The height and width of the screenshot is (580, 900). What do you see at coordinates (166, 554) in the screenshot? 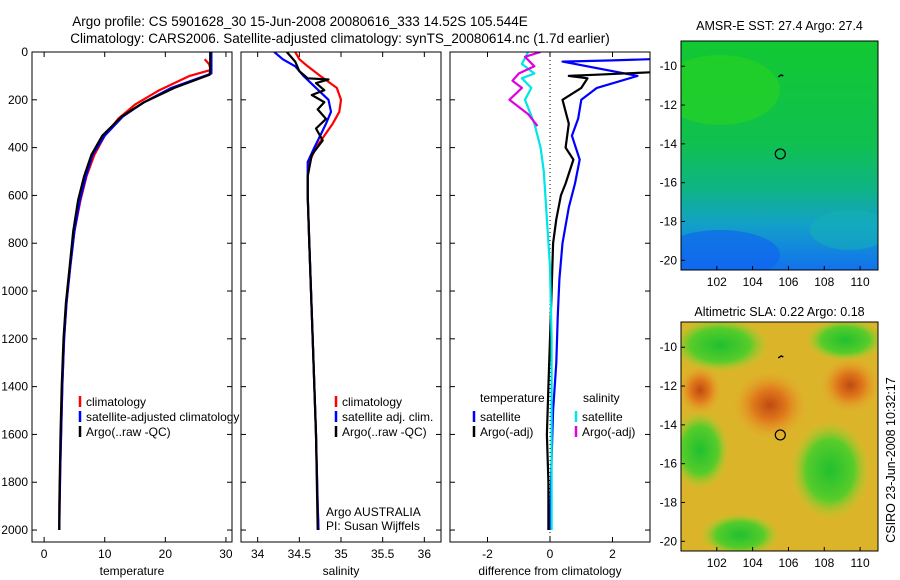
I see `x-tick-label: 20` at bounding box center [166, 554].